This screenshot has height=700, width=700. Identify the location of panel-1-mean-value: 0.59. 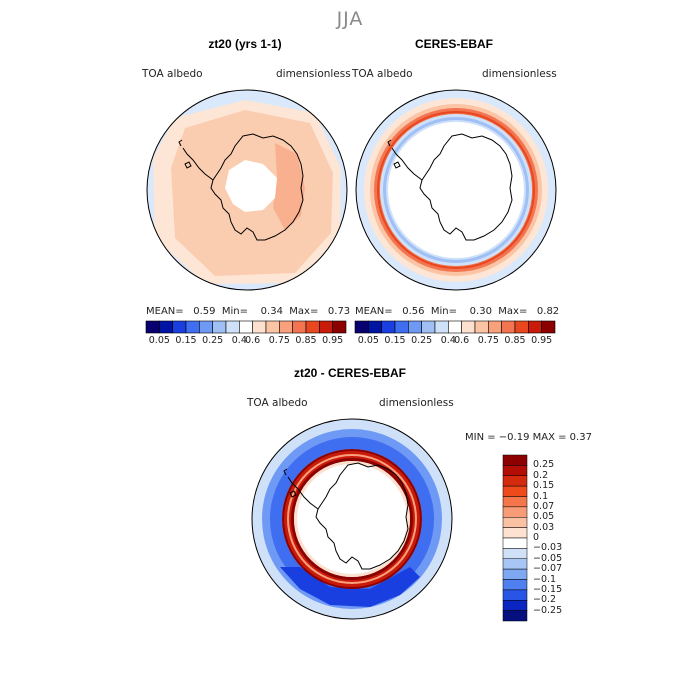
(204, 311).